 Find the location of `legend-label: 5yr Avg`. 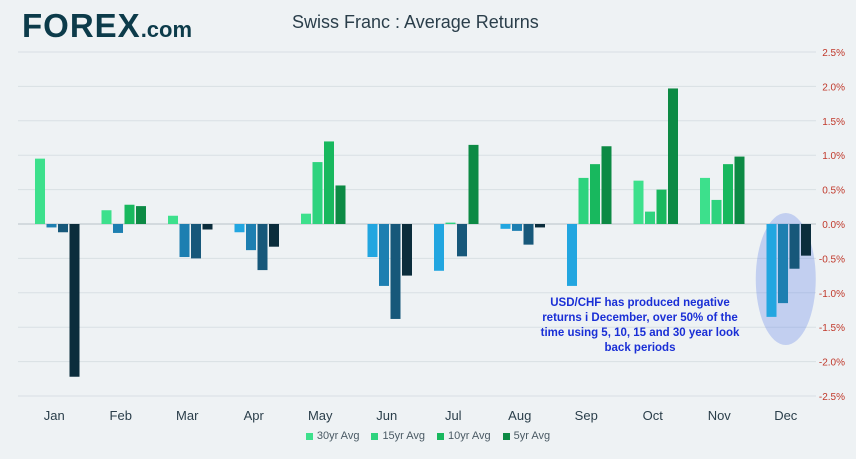

legend-label: 5yr Avg is located at coordinates (532, 436).